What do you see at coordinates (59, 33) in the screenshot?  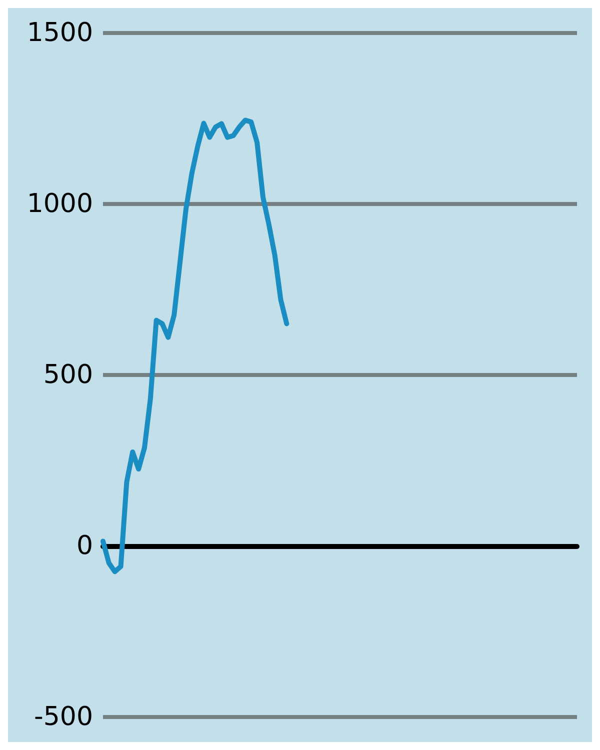 I see `y-tick-label: 1500` at bounding box center [59, 33].